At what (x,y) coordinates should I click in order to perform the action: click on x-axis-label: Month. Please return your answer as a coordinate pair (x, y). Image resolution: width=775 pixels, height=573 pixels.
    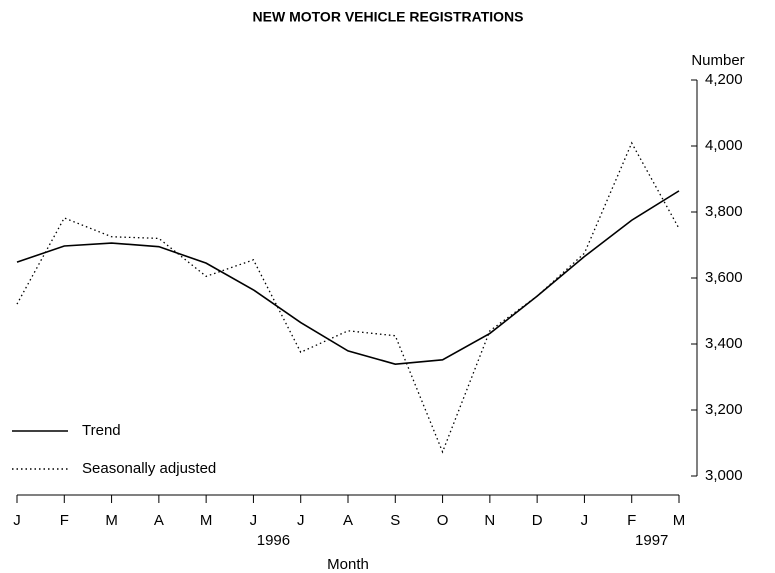
    Looking at the image, I should click on (348, 564).